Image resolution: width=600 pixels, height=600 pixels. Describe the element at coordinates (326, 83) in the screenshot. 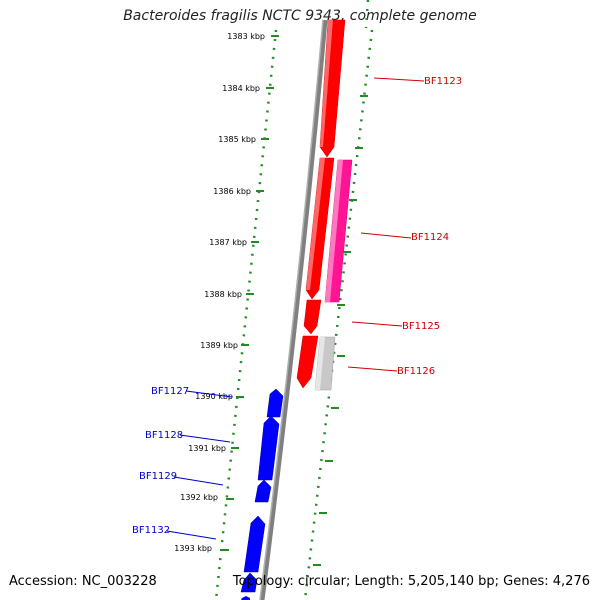

I see `gene-BF1123-shade` at that location.